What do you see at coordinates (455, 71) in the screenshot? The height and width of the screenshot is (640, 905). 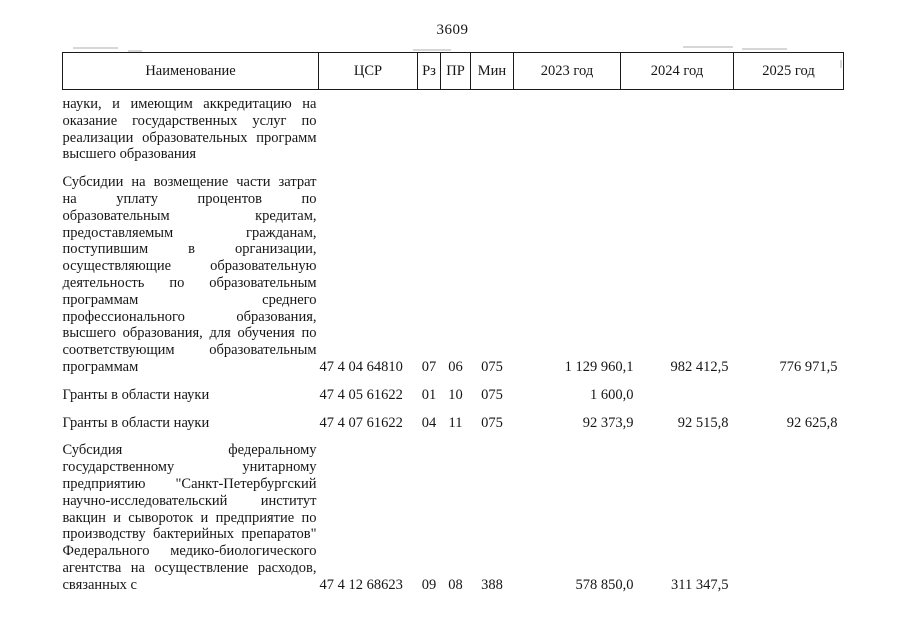 I see `header-col-pr: ПР` at bounding box center [455, 71].